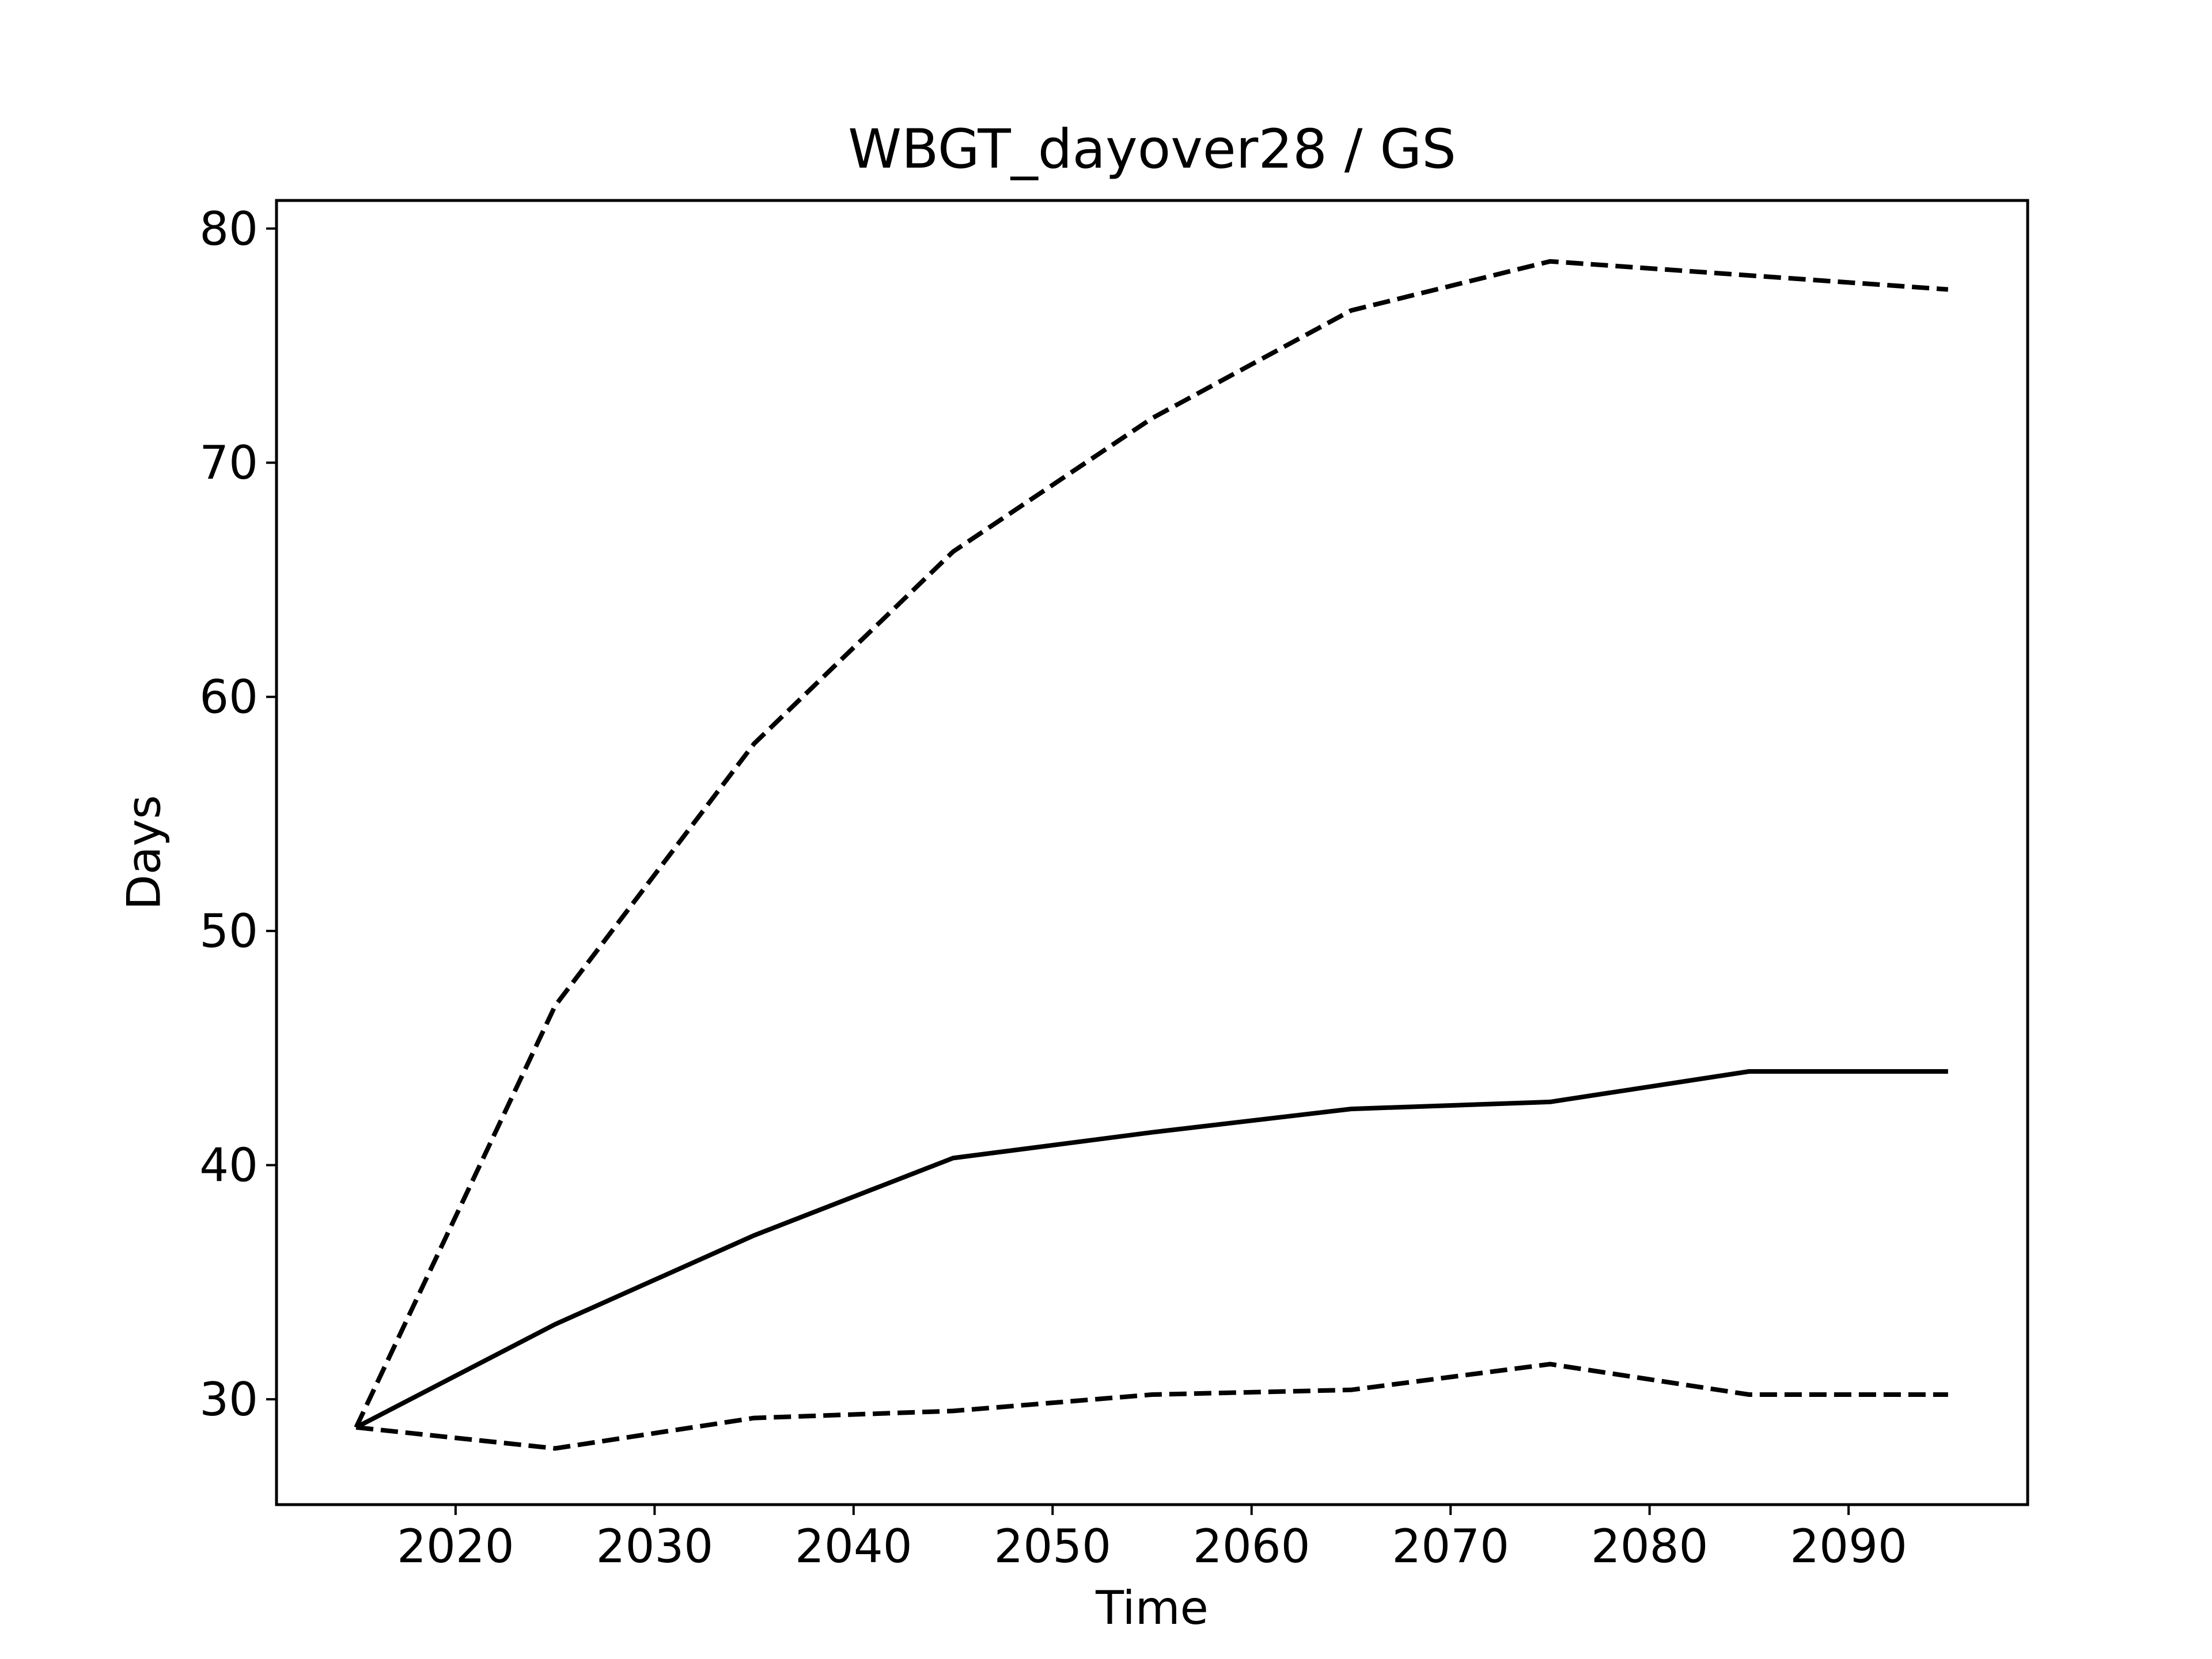 The height and width of the screenshot is (1659, 2212). What do you see at coordinates (1251, 1546) in the screenshot?
I see `x-tick-label: 2060` at bounding box center [1251, 1546].